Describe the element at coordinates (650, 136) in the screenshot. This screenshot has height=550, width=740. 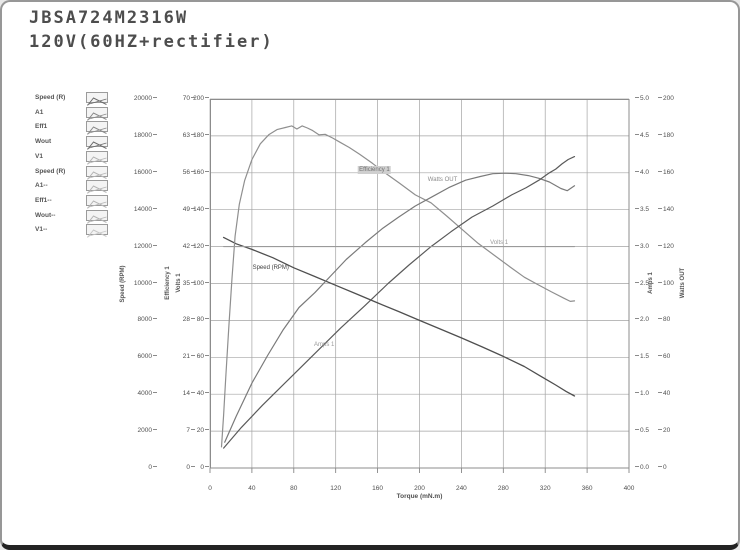
I see `y-tick-amps: 4.5` at that location.